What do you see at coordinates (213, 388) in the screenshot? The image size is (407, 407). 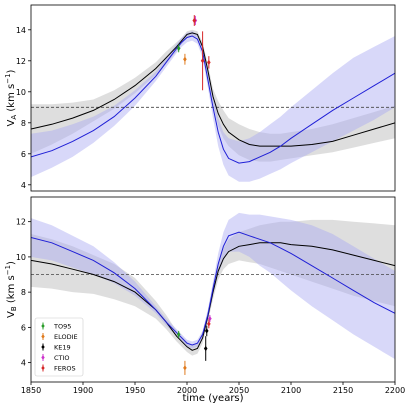 I see `velocity-b-x-ticks: 1850 1900 1950 2000 2050 2100 2150 2200` at bounding box center [213, 388].